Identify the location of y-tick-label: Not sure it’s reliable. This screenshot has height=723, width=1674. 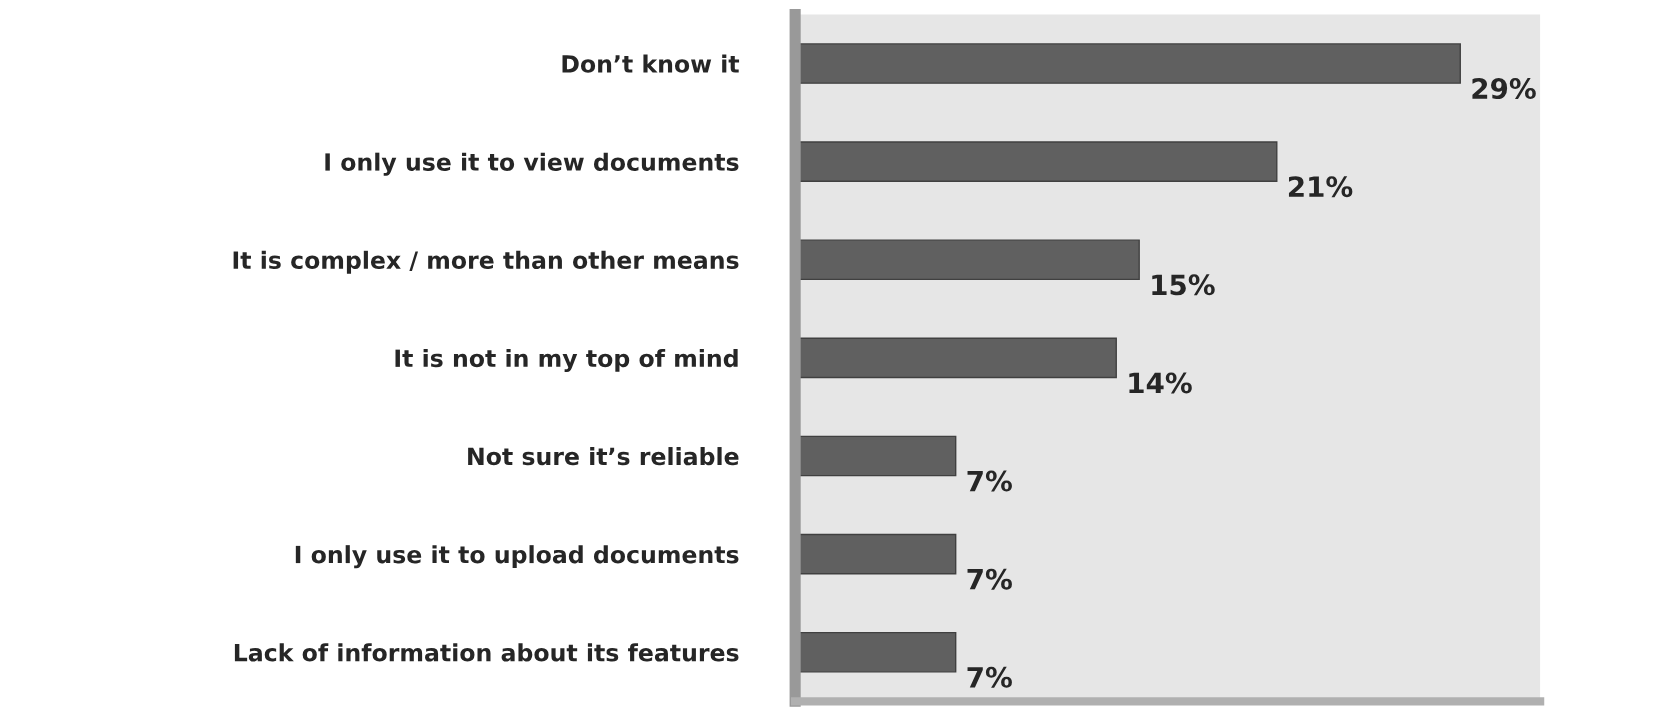
(603, 456).